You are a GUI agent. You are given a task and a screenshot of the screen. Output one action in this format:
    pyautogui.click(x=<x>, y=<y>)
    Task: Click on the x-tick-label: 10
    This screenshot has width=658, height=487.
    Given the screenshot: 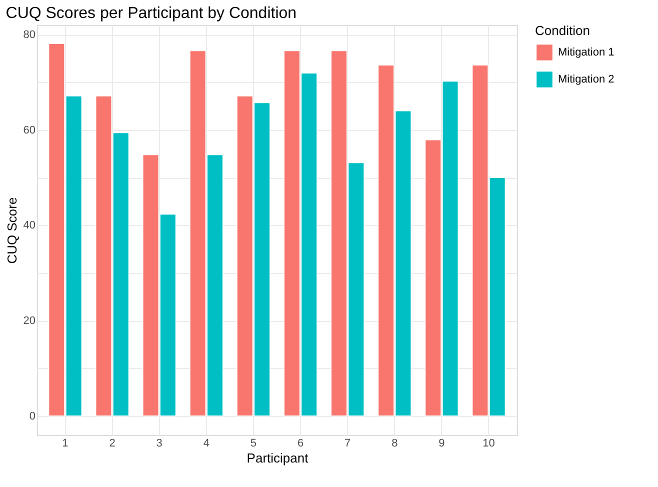 What is the action you would take?
    pyautogui.click(x=488, y=444)
    